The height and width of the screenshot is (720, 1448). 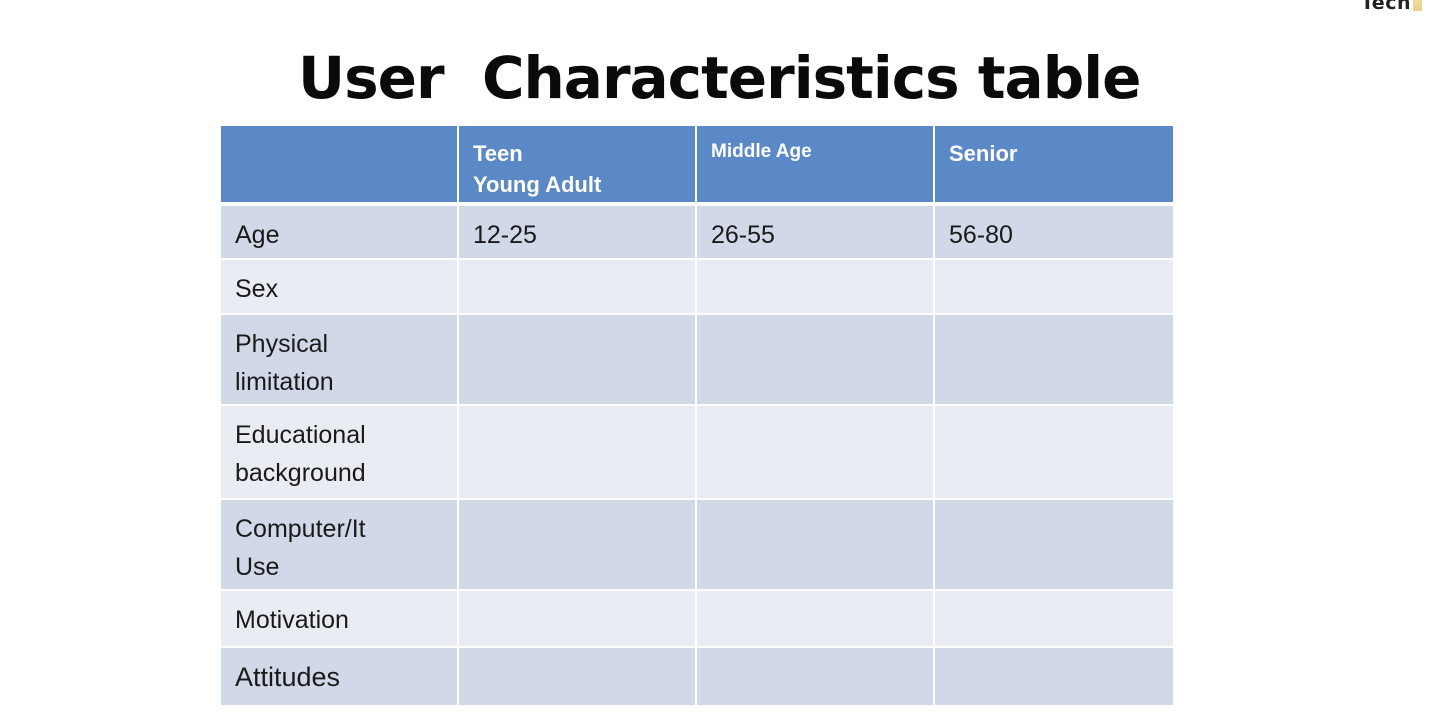 I want to click on row-label-text: background, so click(x=300, y=473).